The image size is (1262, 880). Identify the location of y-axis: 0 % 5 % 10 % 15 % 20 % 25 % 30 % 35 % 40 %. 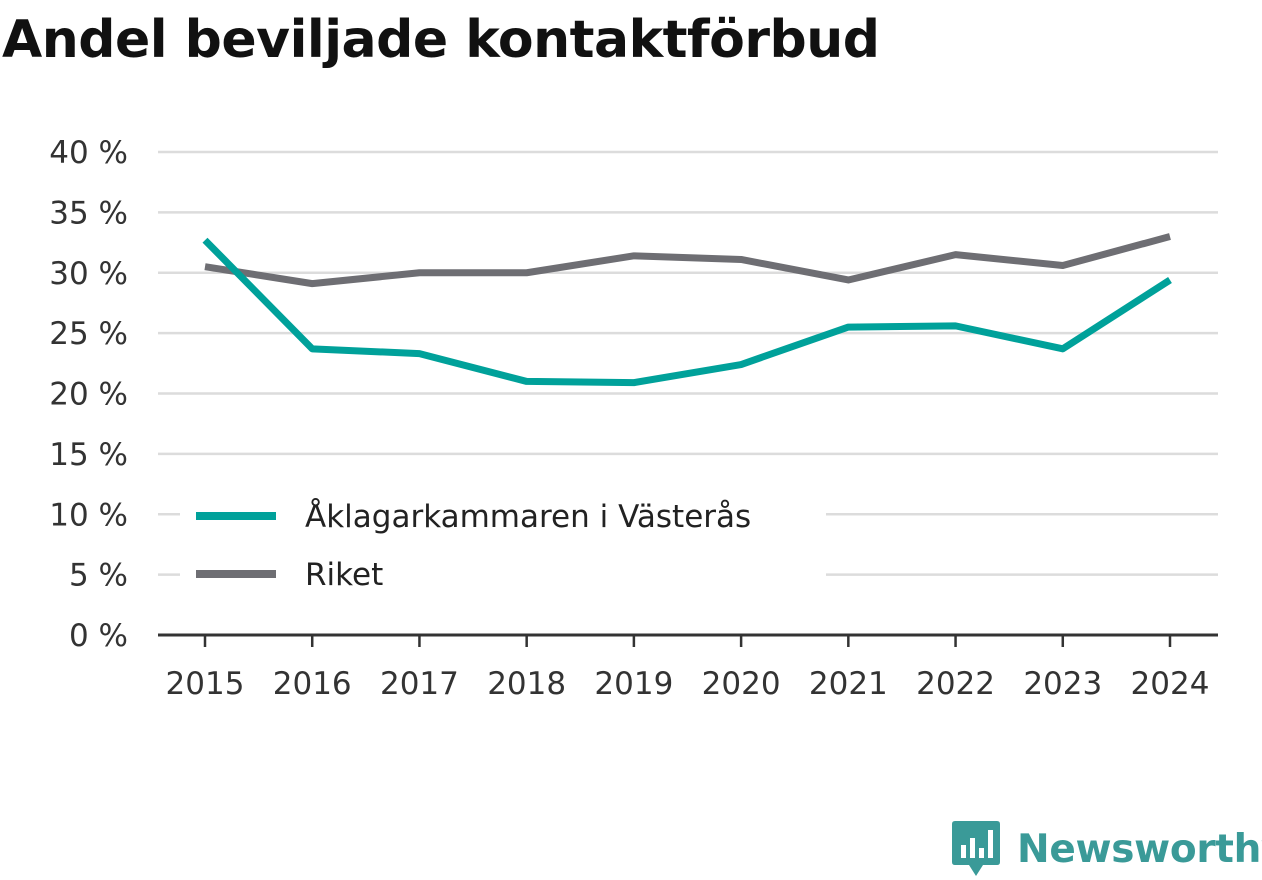
(88, 394).